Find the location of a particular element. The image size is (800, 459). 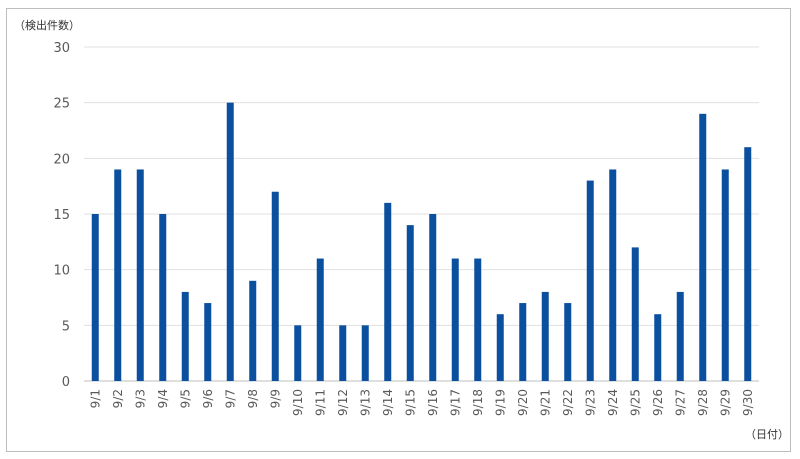

x-tick-label: 9/12 is located at coordinates (343, 402).